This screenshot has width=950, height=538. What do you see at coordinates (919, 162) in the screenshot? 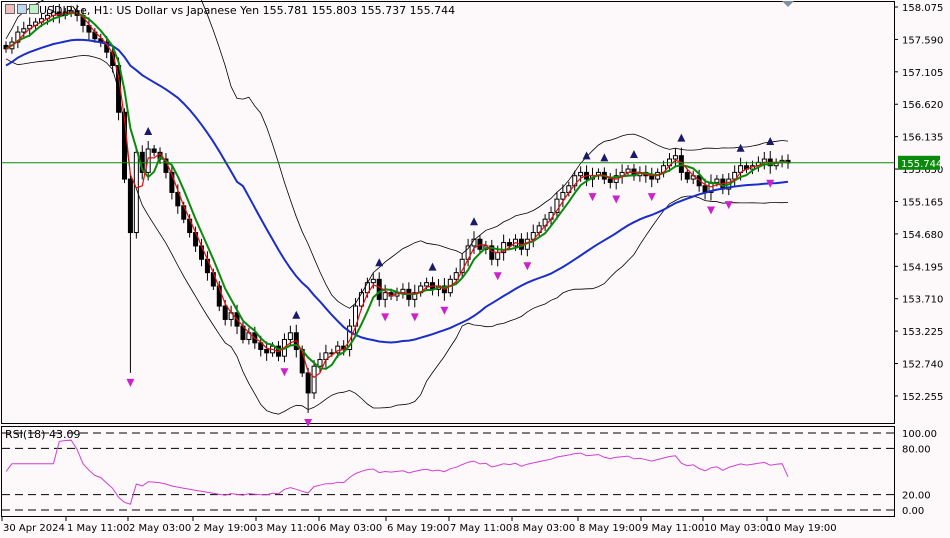
I see `current-price-badge` at bounding box center [919, 162].